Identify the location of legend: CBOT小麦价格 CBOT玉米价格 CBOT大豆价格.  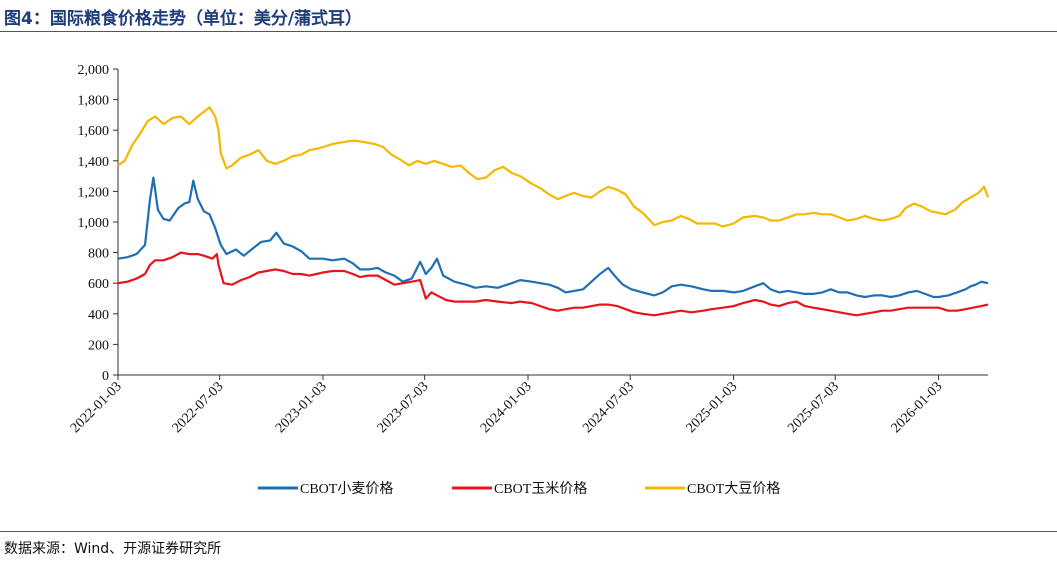
(519, 489).